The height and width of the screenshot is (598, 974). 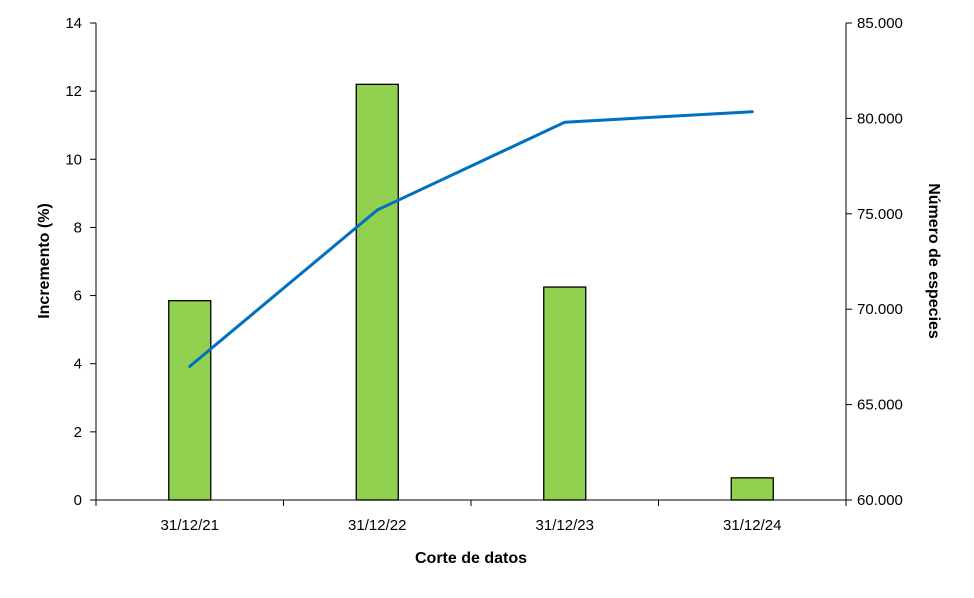 I want to click on y-axis-title-left: Incremento (%), so click(x=44, y=261).